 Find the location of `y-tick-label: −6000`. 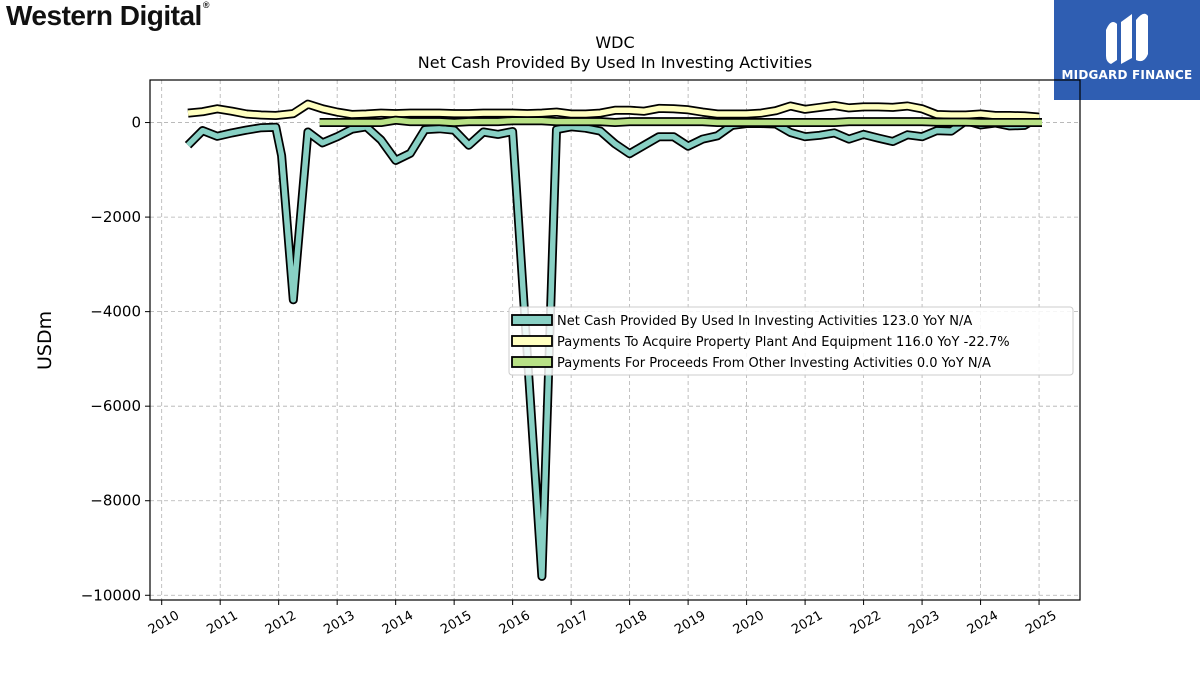

y-tick-label: −6000 is located at coordinates (115, 406).